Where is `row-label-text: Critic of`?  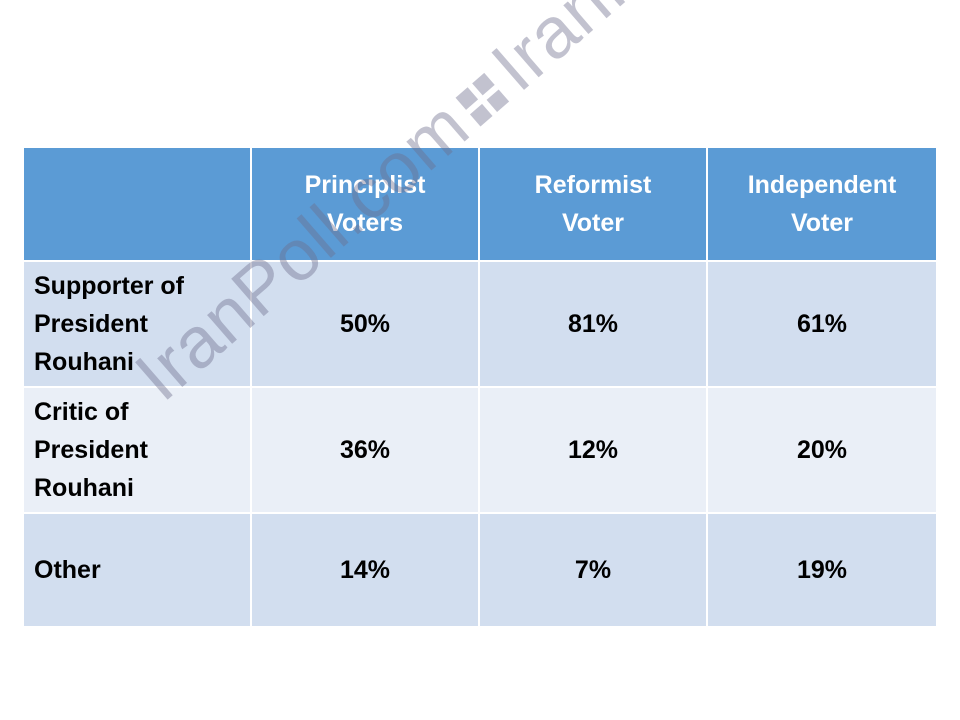
row-label-text: Critic of is located at coordinates (81, 412).